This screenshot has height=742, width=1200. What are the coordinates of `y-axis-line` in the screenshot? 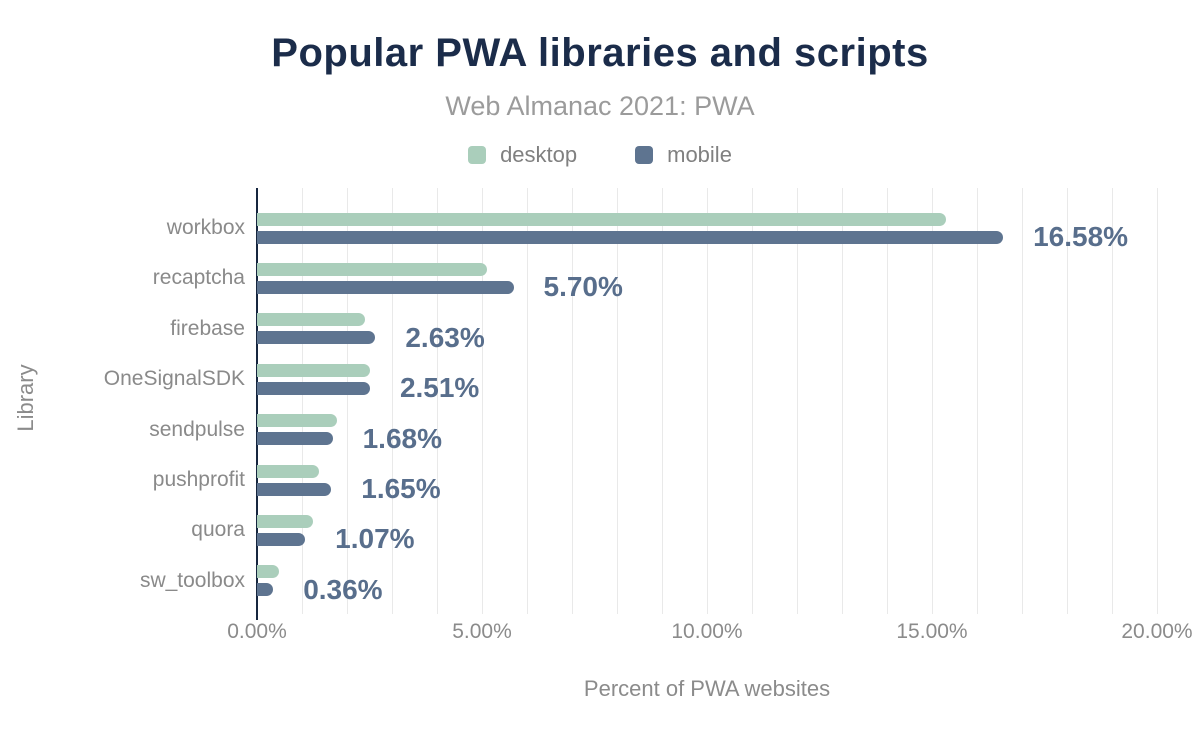 It's located at (257, 404).